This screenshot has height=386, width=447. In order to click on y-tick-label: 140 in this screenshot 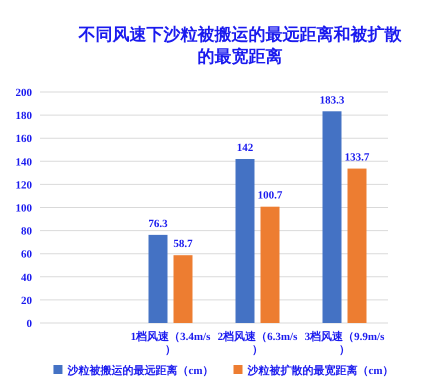, I will do `click(24, 162)`.